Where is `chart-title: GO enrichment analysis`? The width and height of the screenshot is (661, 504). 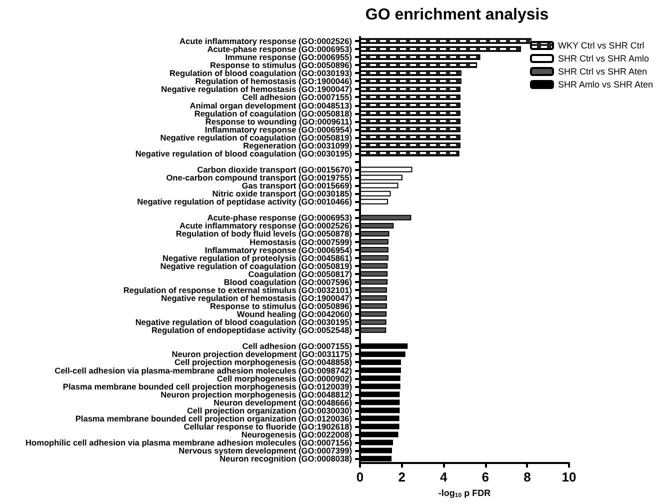
chart-title: GO enrichment analysis is located at coordinates (457, 15).